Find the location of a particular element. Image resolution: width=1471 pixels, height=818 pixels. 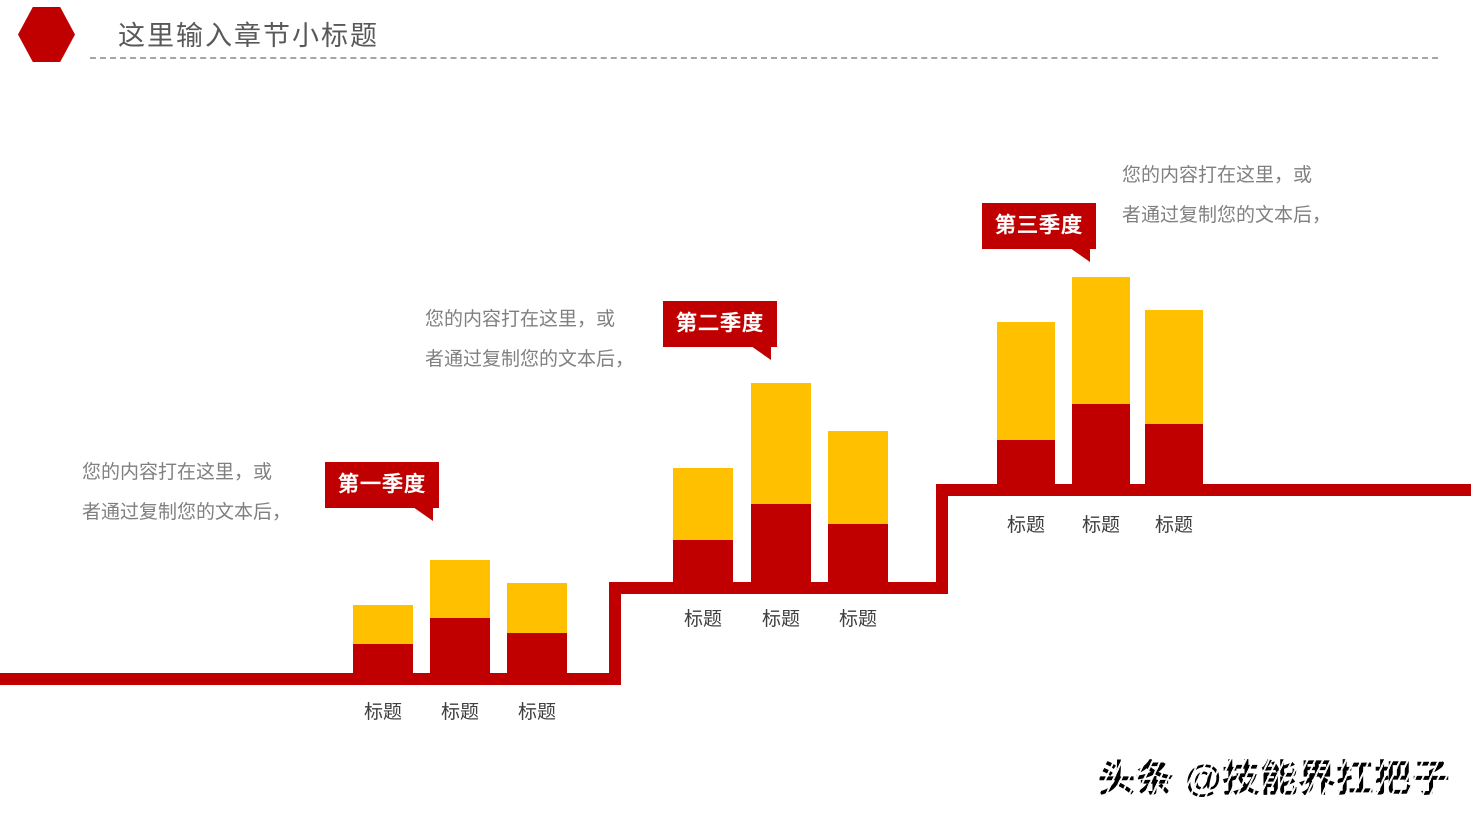

quarter-badge-2: 第二季度 is located at coordinates (720, 330).